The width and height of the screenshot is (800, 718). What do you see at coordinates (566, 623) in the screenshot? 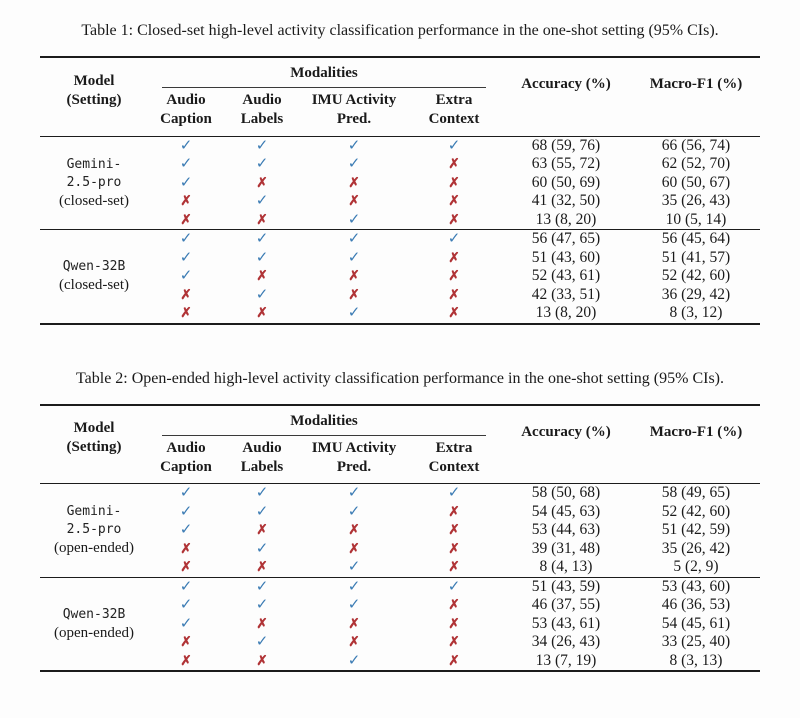
I see `accuracy-cell: 53 (43, 61)` at bounding box center [566, 623].